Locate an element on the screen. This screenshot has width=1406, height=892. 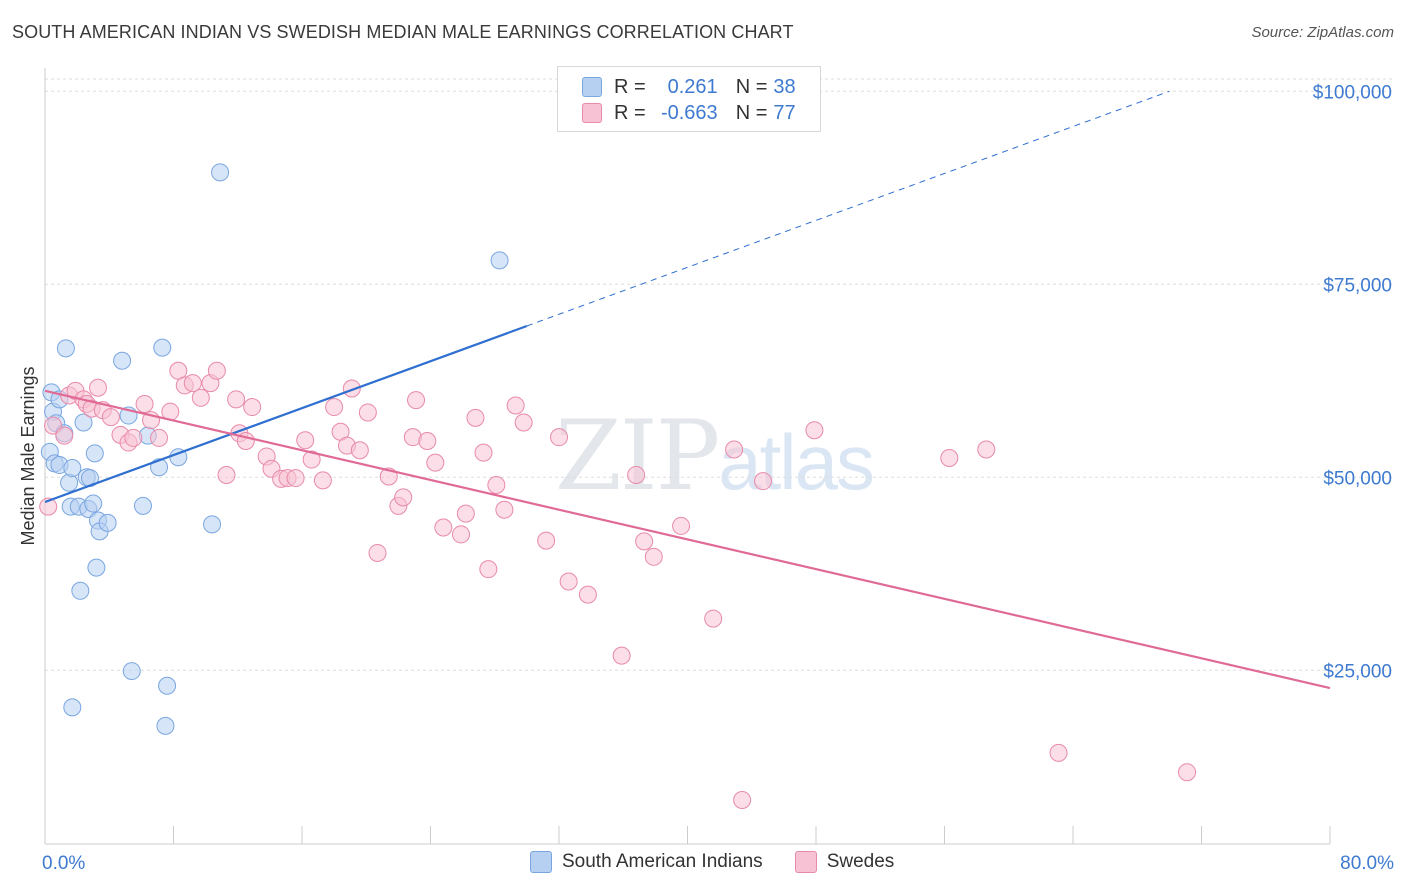
x-tick-label: 0.0% is located at coordinates (63, 863).